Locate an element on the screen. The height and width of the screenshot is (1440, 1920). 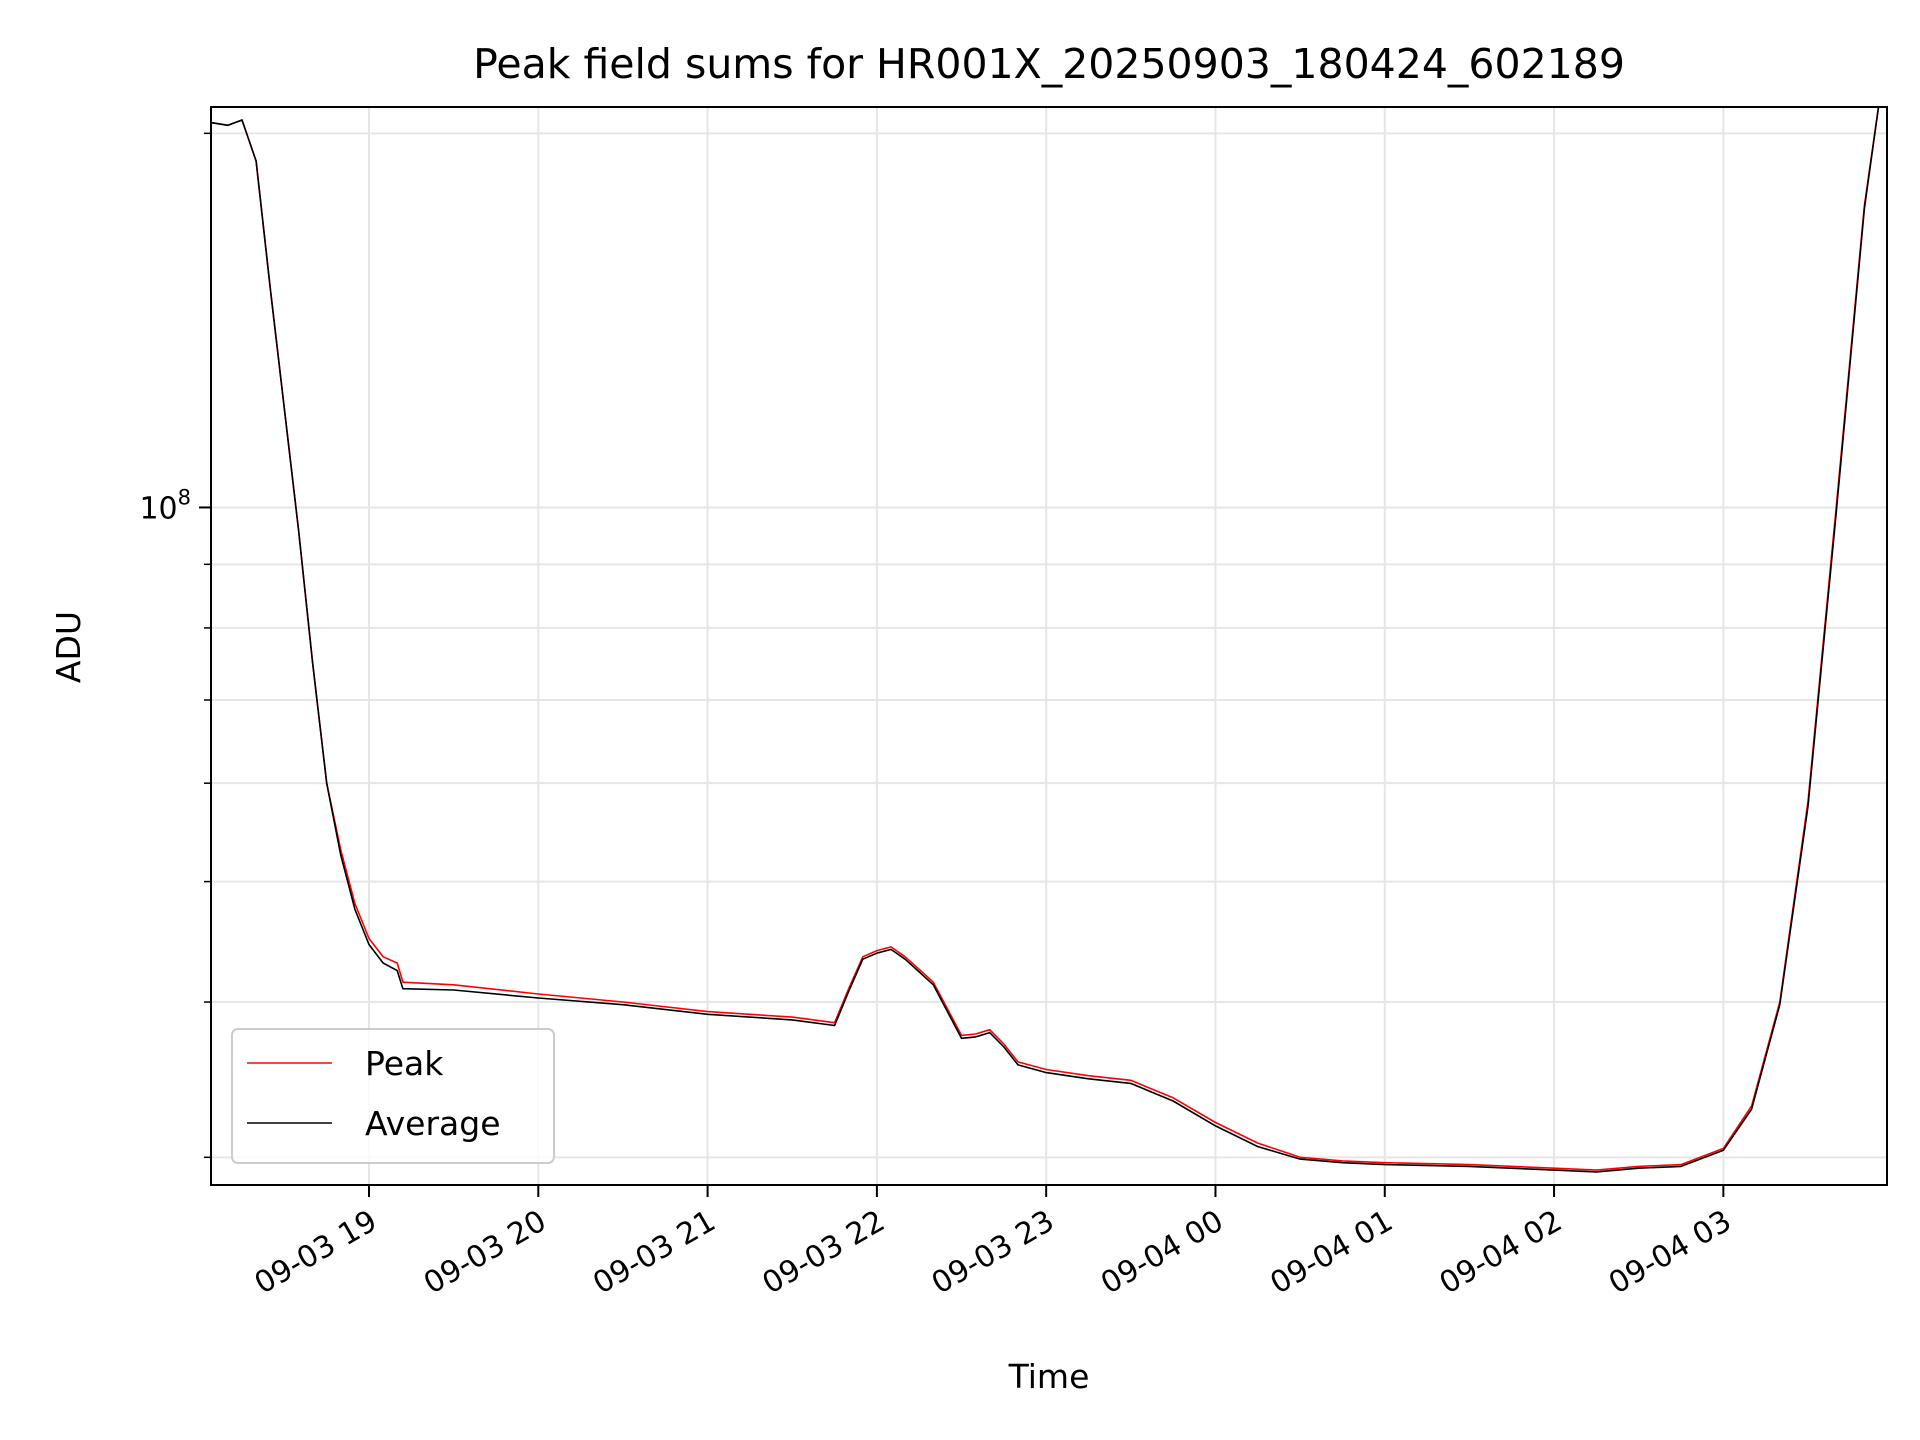
y-tick-label: 108 is located at coordinates (165, 505).